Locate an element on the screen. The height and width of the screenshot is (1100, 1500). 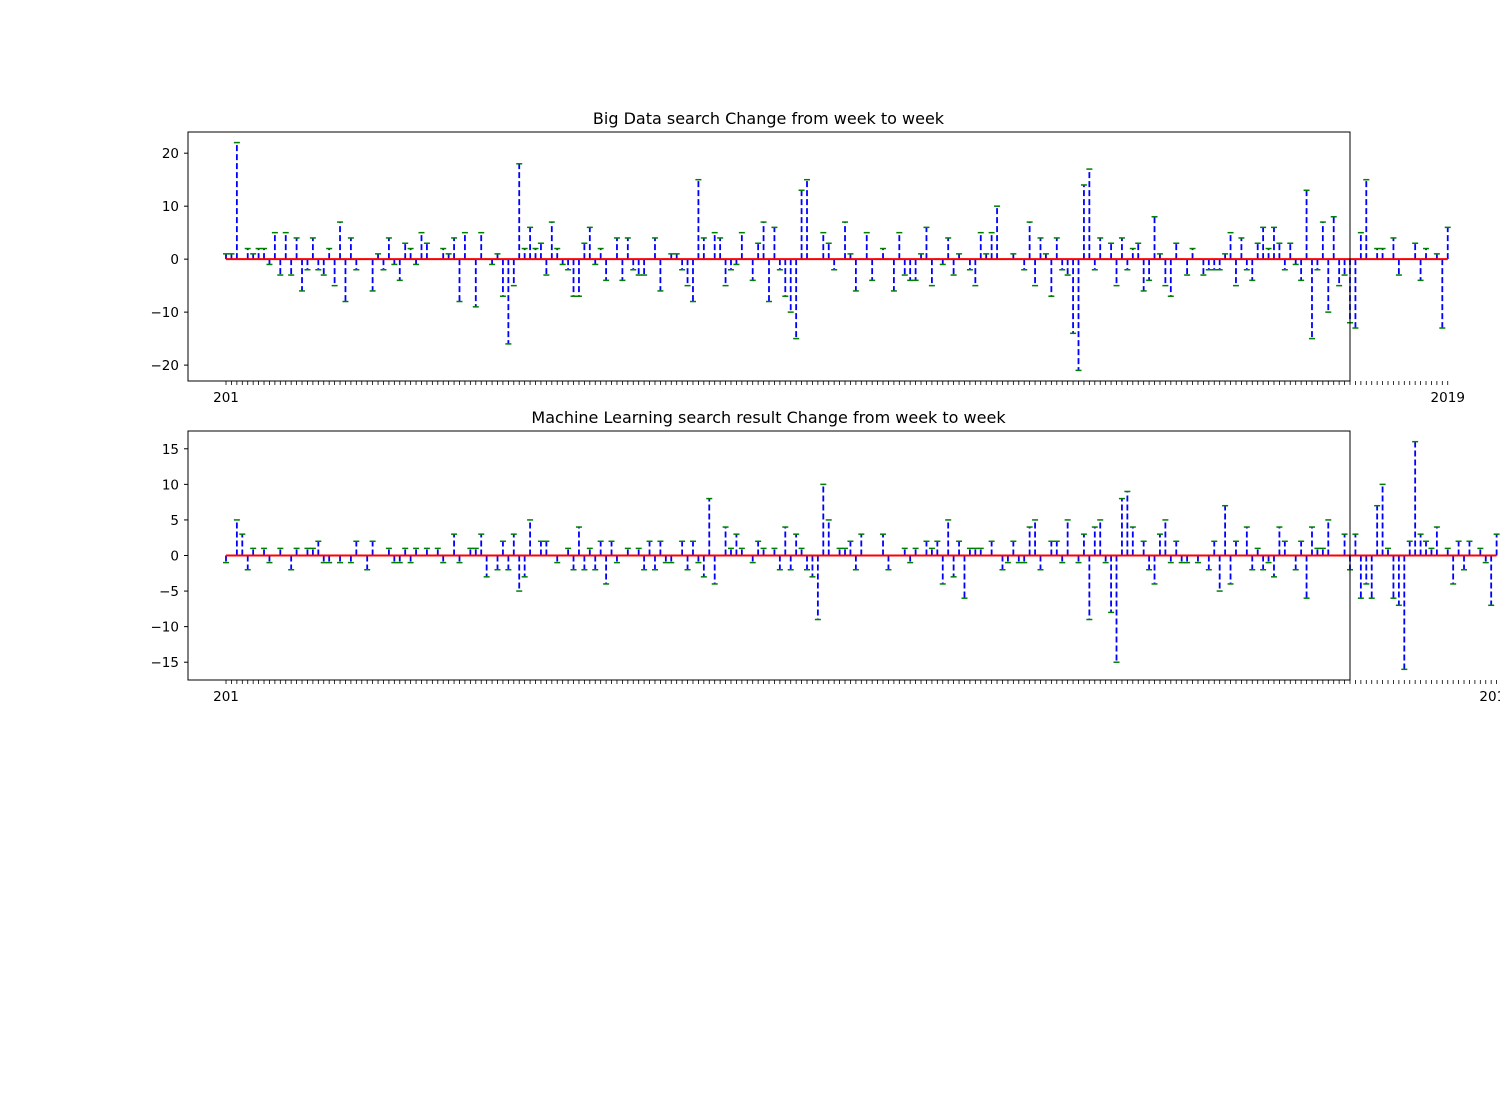
y-tick-label: −15 is located at coordinates (165, 663).